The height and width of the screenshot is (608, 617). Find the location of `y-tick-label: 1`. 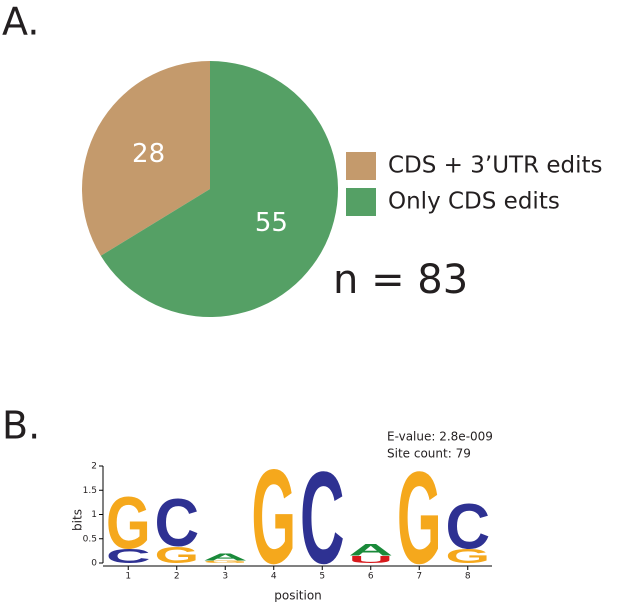

y-tick-label: 1 is located at coordinates (94, 515).